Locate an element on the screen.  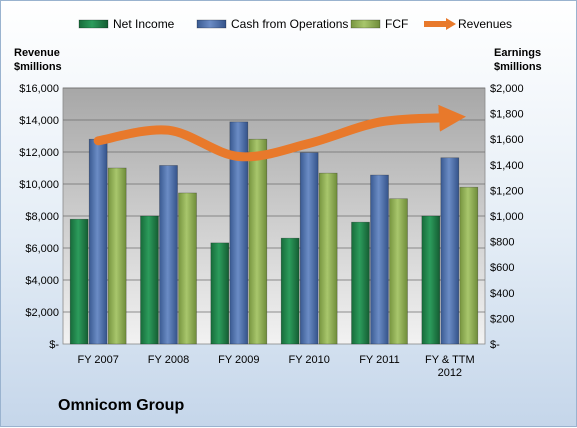
right-axis-title: $millions is located at coordinates (518, 67).